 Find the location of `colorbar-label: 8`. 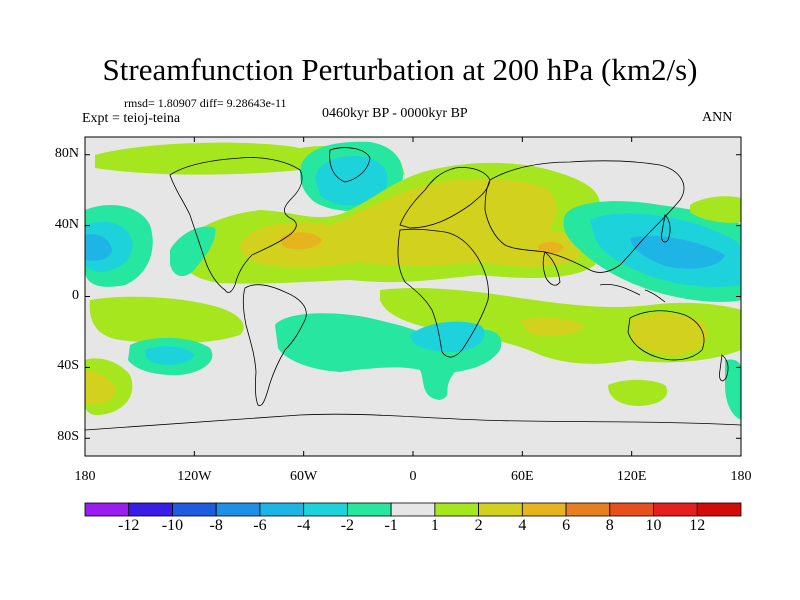

colorbar-label: 8 is located at coordinates (609, 525).